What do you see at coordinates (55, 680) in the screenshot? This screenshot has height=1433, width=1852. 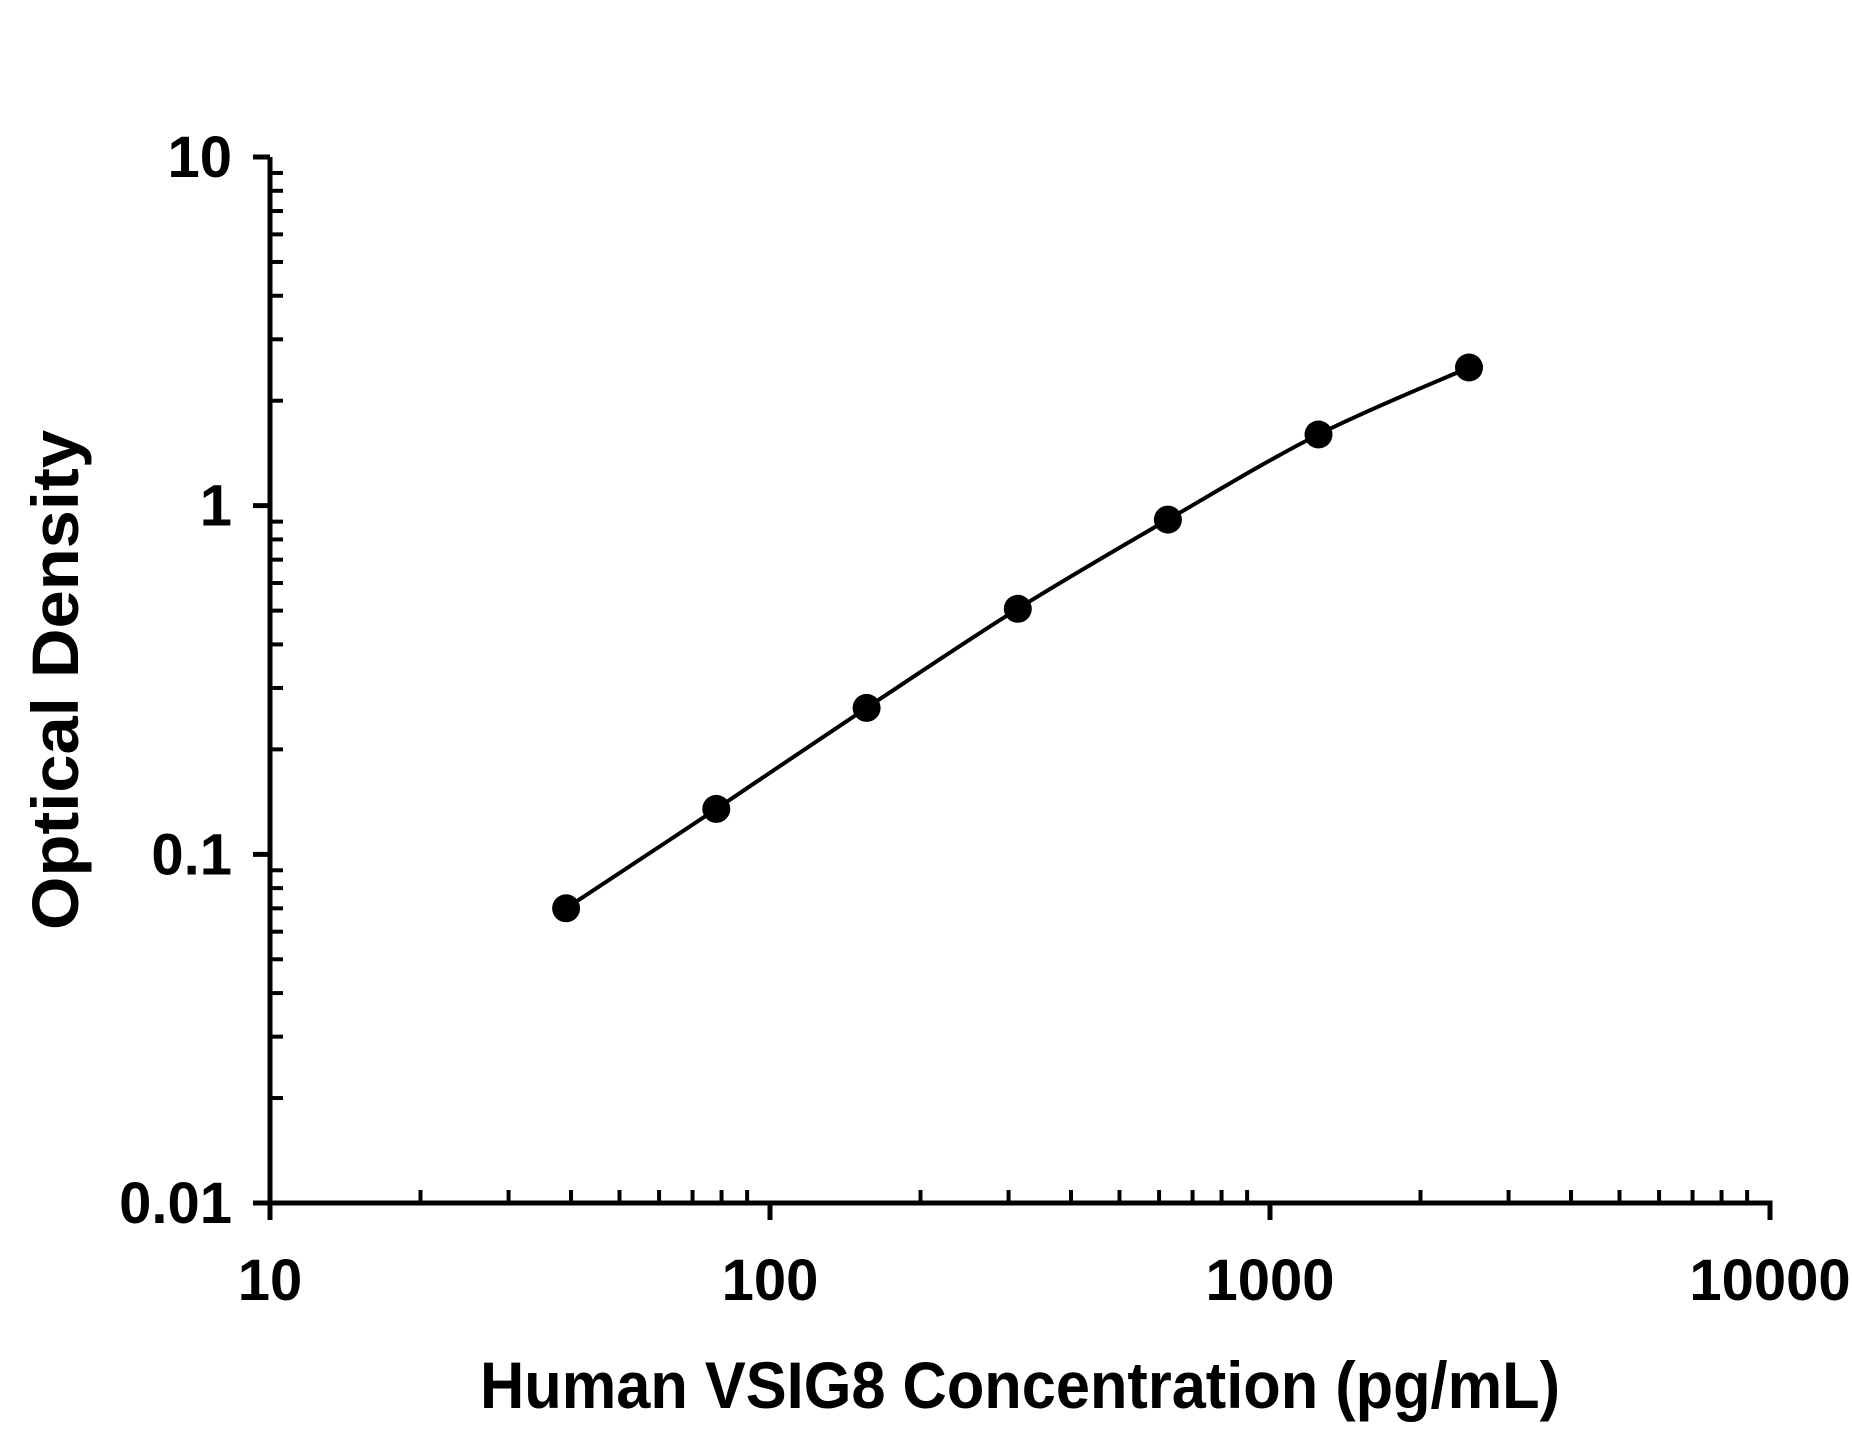 I see `y-axis-title: Optical Density` at bounding box center [55, 680].